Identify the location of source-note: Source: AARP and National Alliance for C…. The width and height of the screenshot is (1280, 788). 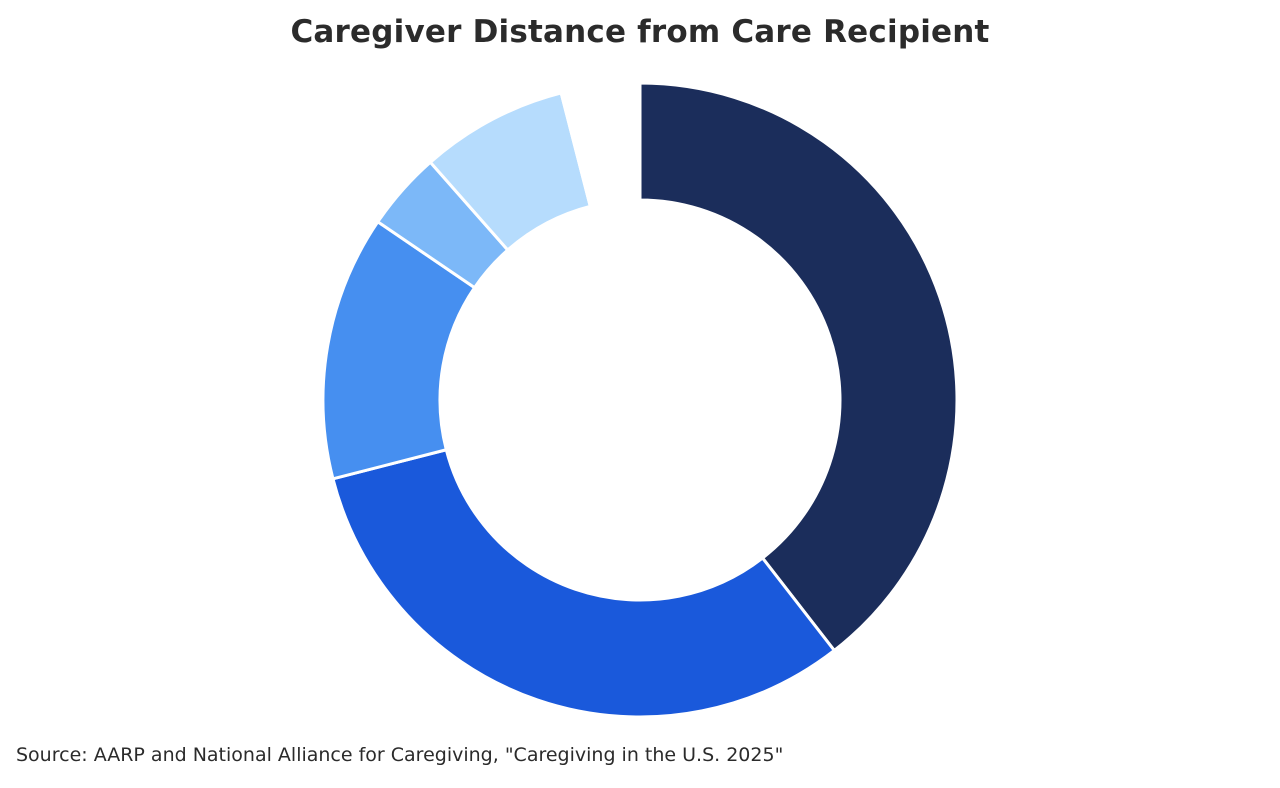
(400, 755).